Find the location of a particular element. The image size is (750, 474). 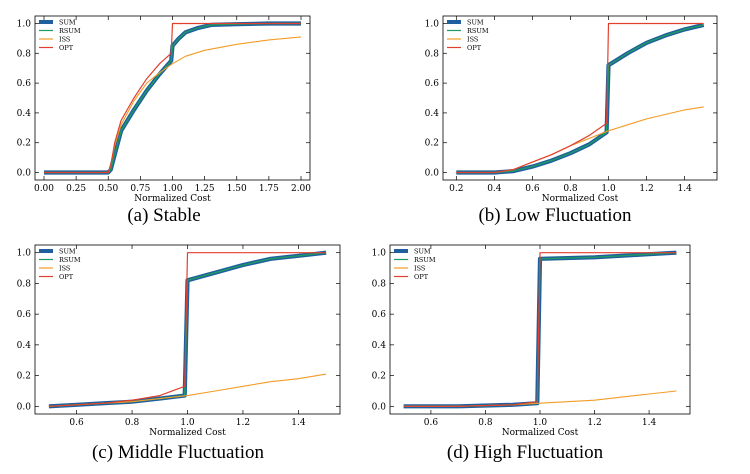

series-line-sum is located at coordinates (580, 98).